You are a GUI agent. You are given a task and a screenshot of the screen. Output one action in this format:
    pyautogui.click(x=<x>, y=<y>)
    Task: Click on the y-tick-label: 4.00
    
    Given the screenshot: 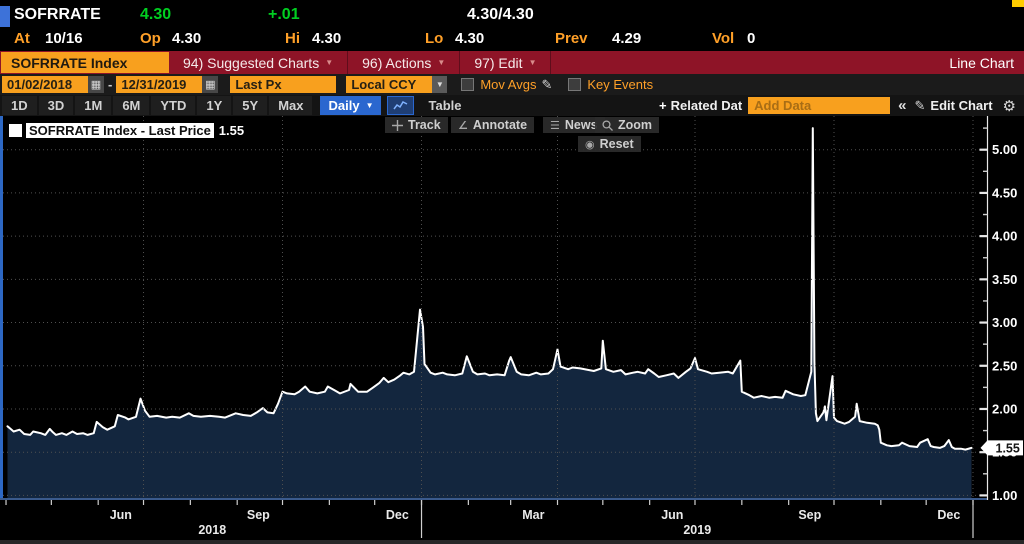 What is the action you would take?
    pyautogui.click(x=1004, y=236)
    